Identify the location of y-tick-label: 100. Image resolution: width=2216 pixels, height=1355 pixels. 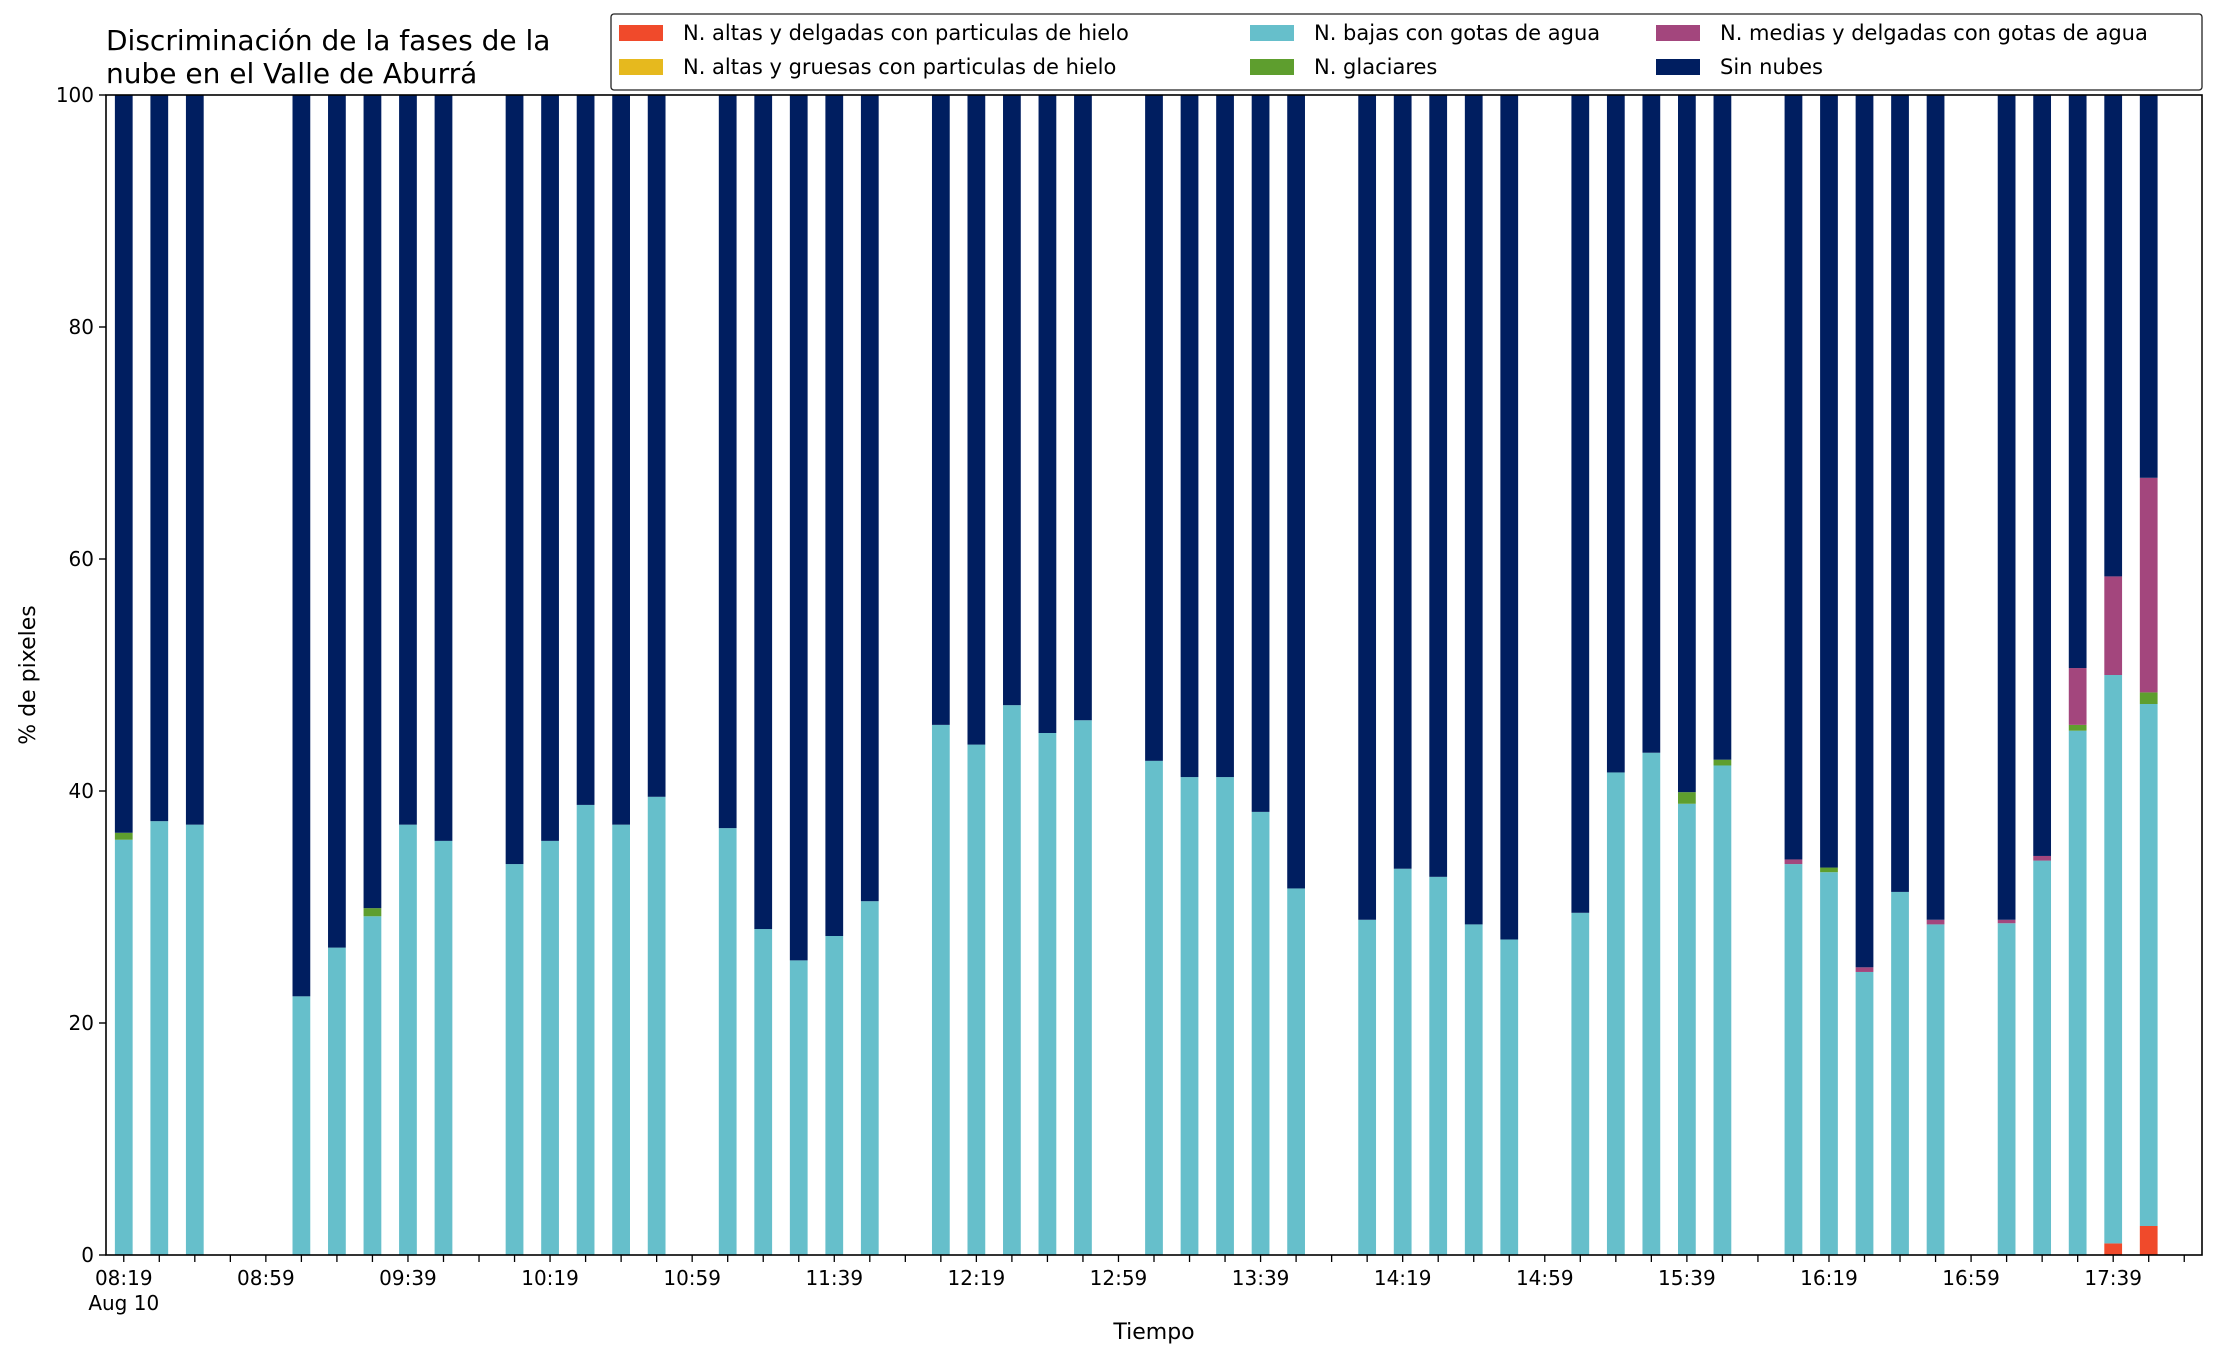
(75, 95).